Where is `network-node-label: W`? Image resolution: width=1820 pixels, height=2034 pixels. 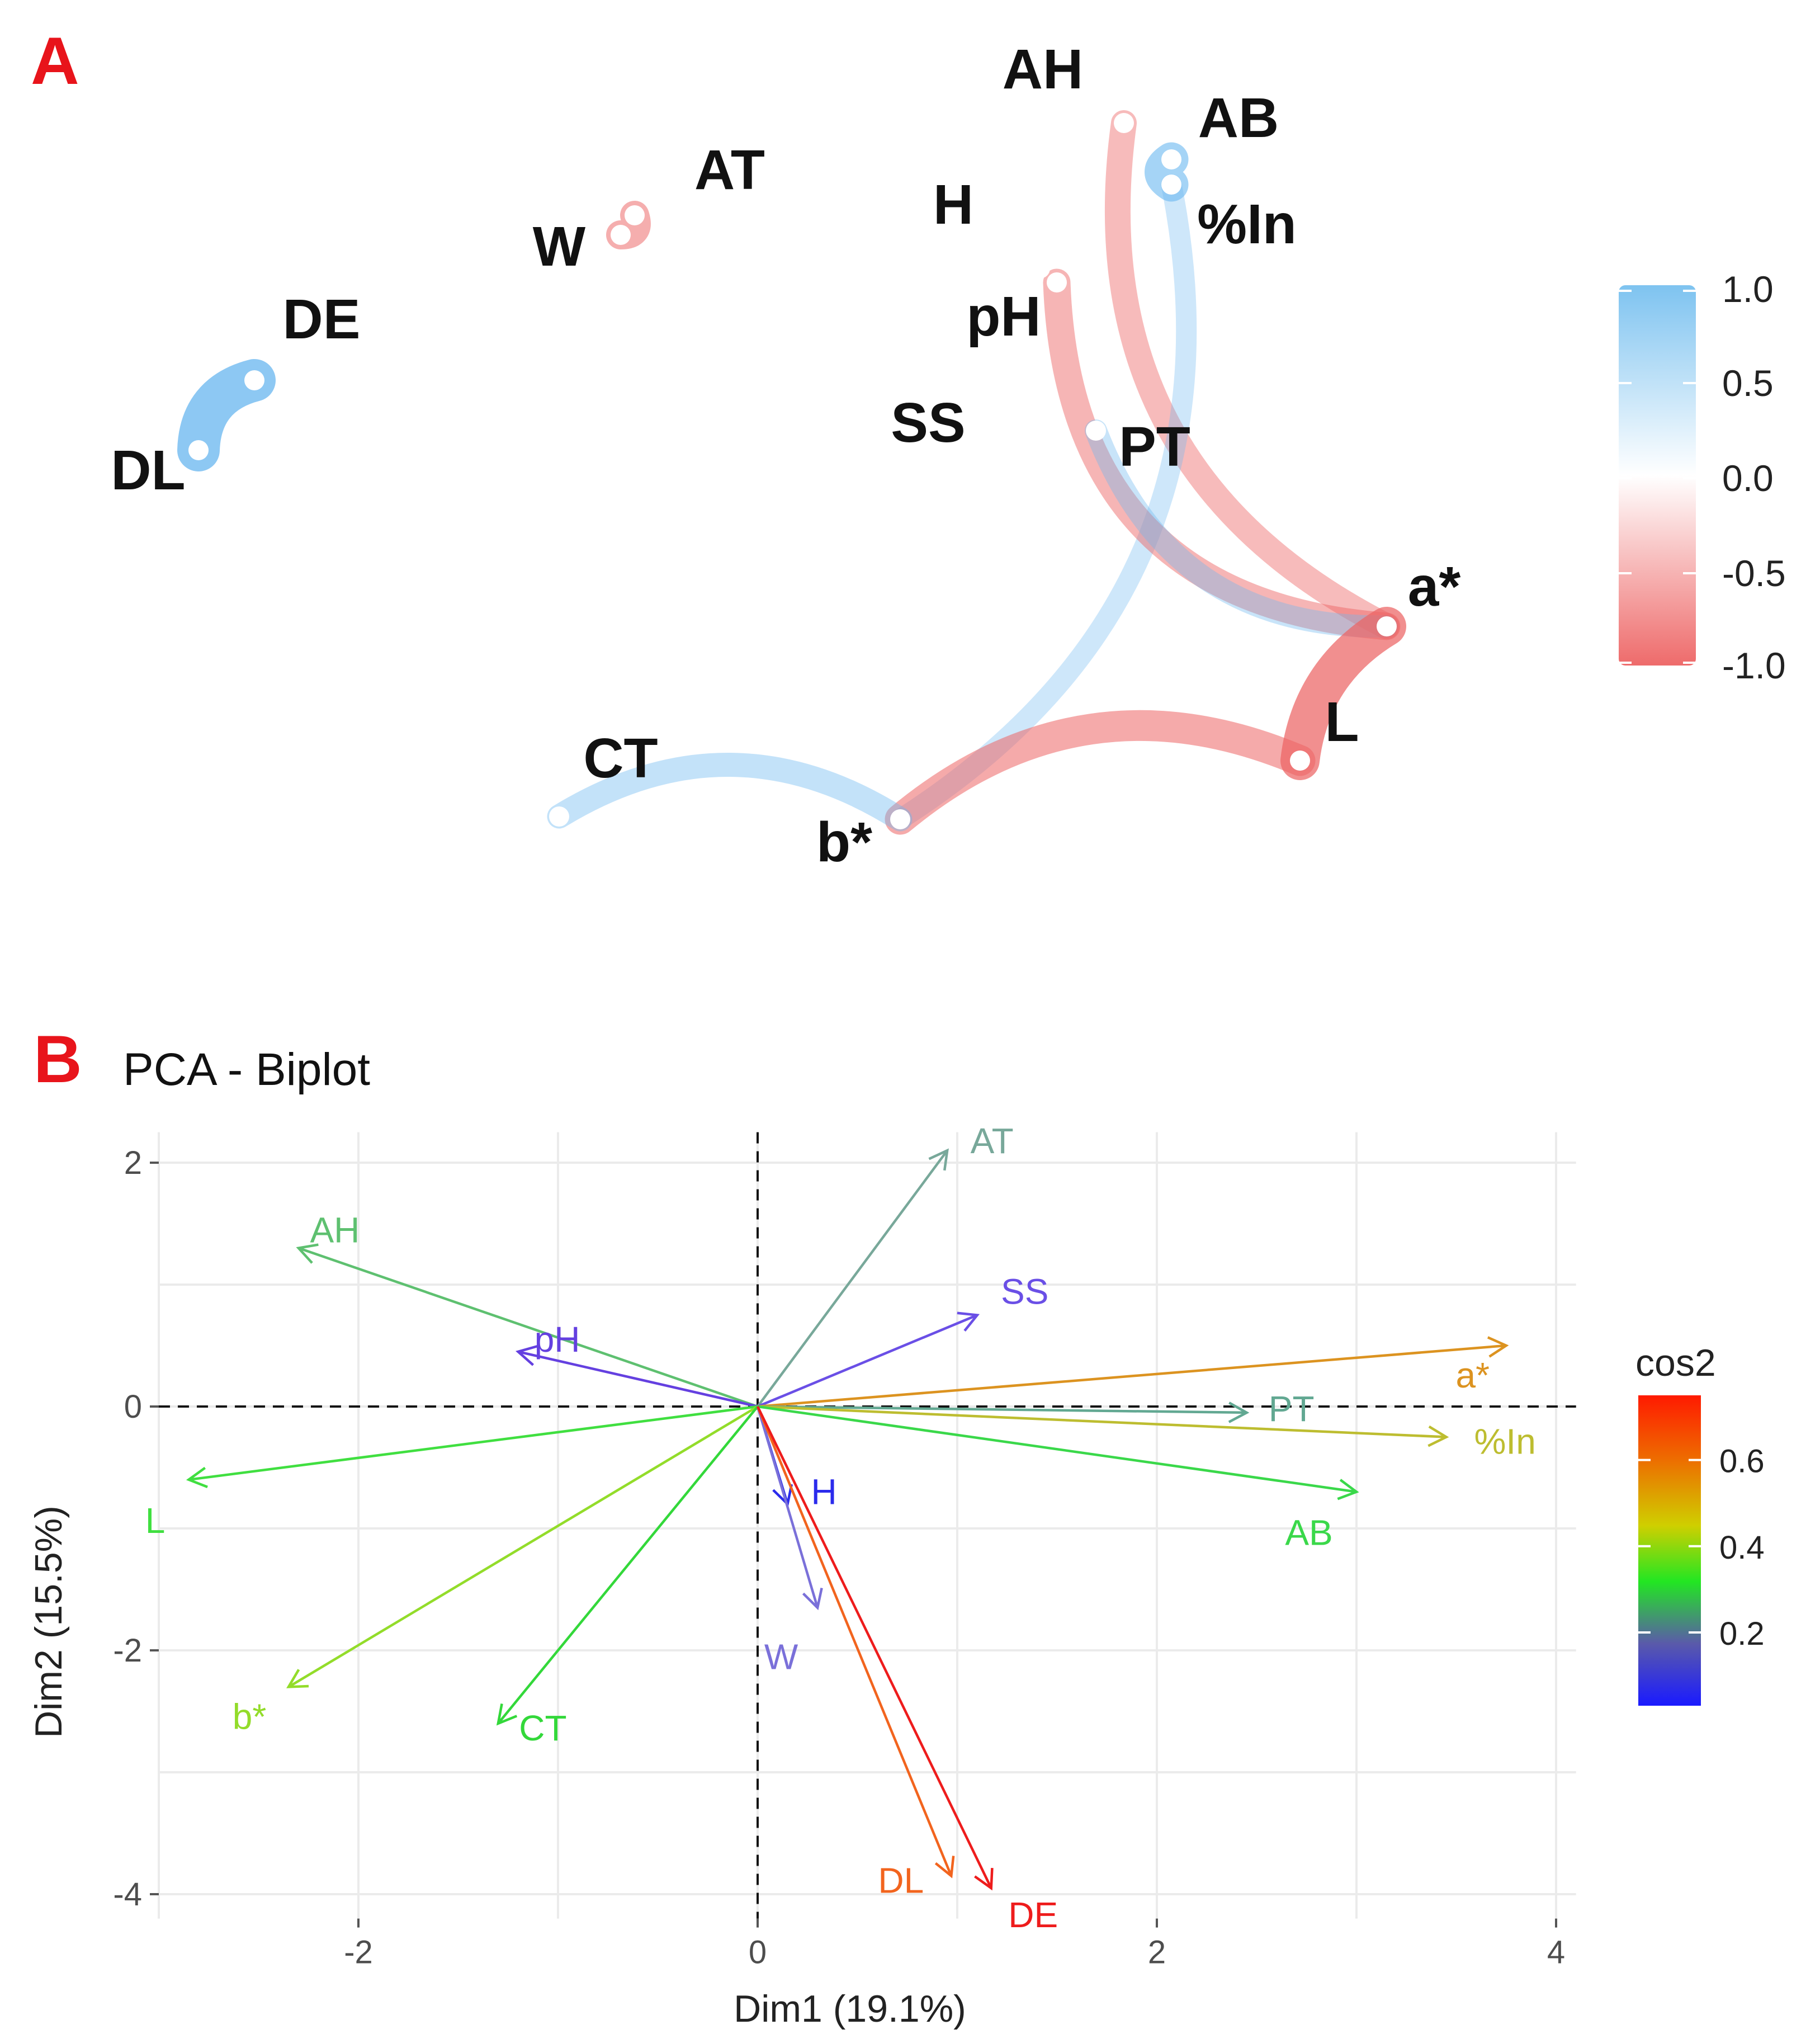 network-node-label: W is located at coordinates (559, 246).